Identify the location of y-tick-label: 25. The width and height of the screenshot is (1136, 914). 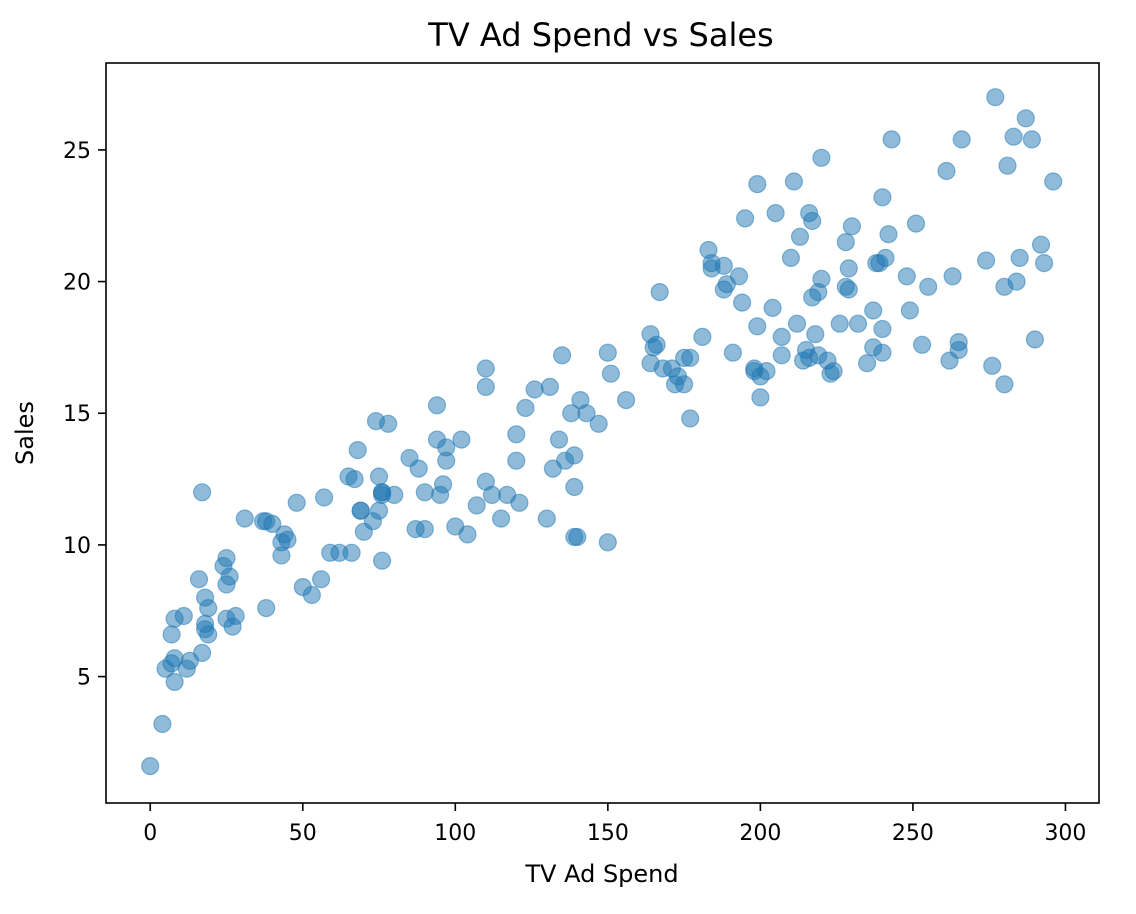
(77, 151).